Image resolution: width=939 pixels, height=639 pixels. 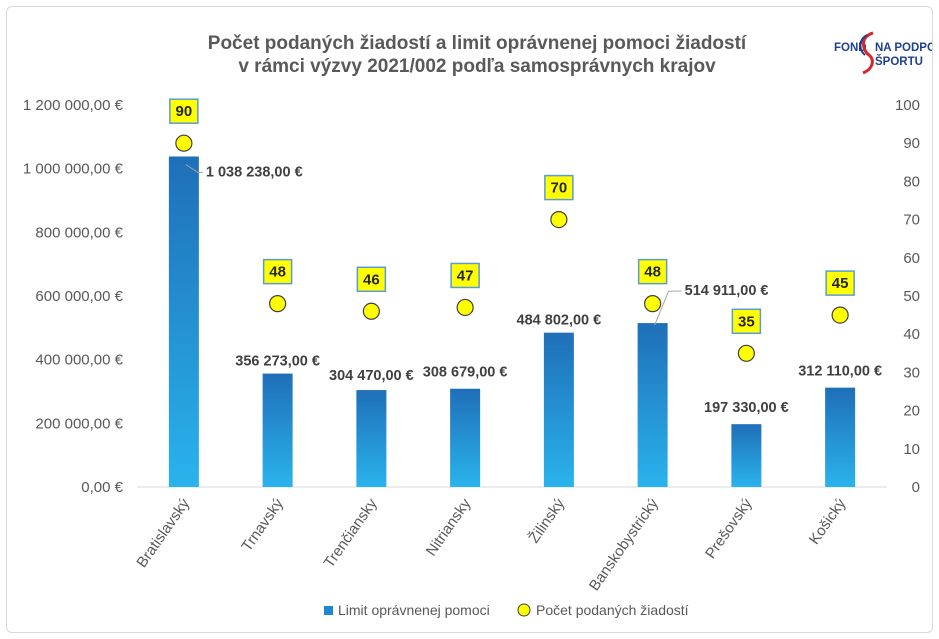 I want to click on legend-swatch-limit, so click(x=328, y=610).